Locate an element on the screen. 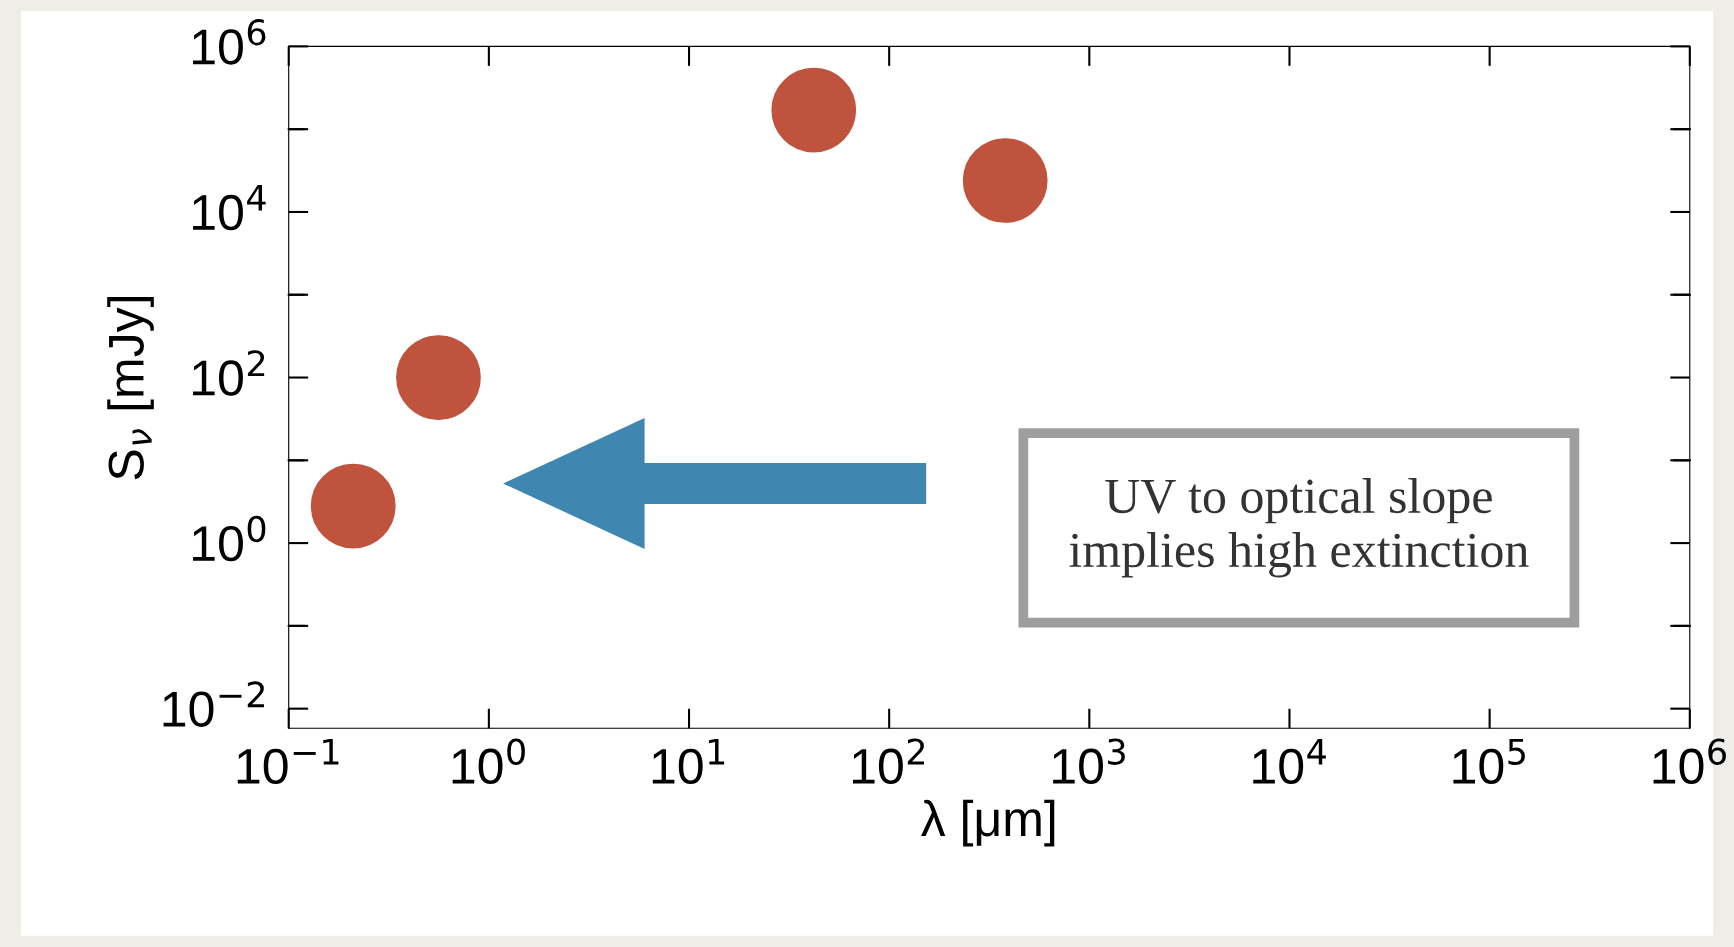  y-tick-label: 10$^{0}$ is located at coordinates (229, 538).